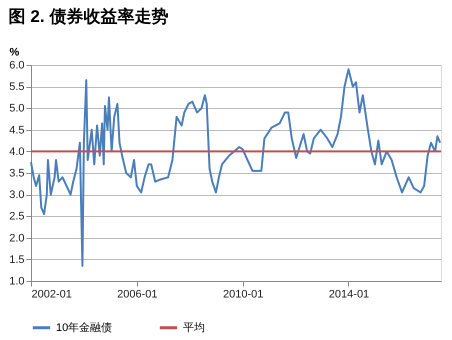  What do you see at coordinates (137, 294) in the screenshot?
I see `x-tick-label: 2006-01` at bounding box center [137, 294].